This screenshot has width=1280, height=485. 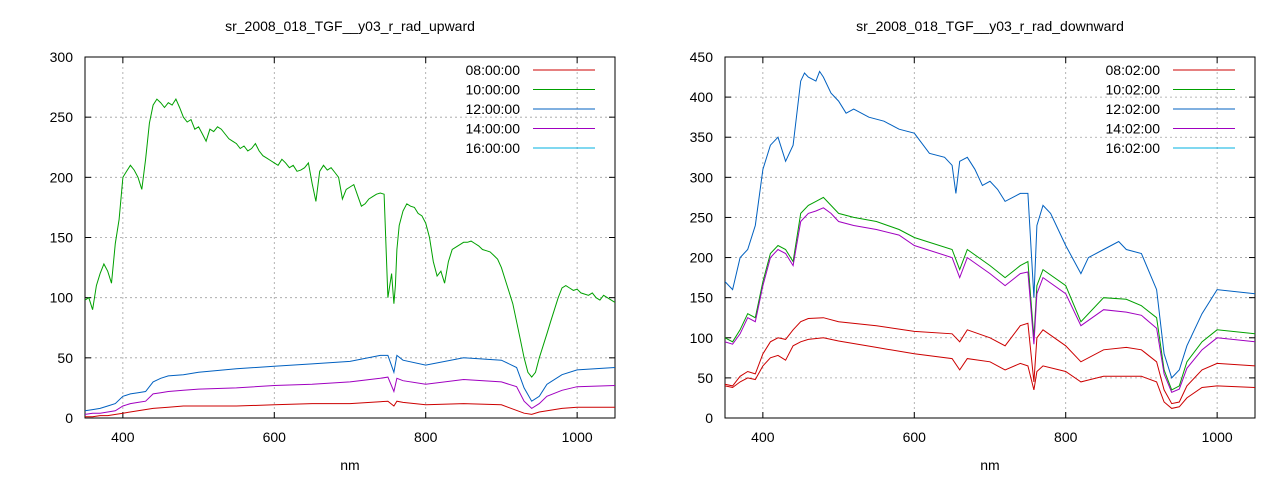 What do you see at coordinates (1133, 148) in the screenshot?
I see `legend-label: 16:02:00` at bounding box center [1133, 148].